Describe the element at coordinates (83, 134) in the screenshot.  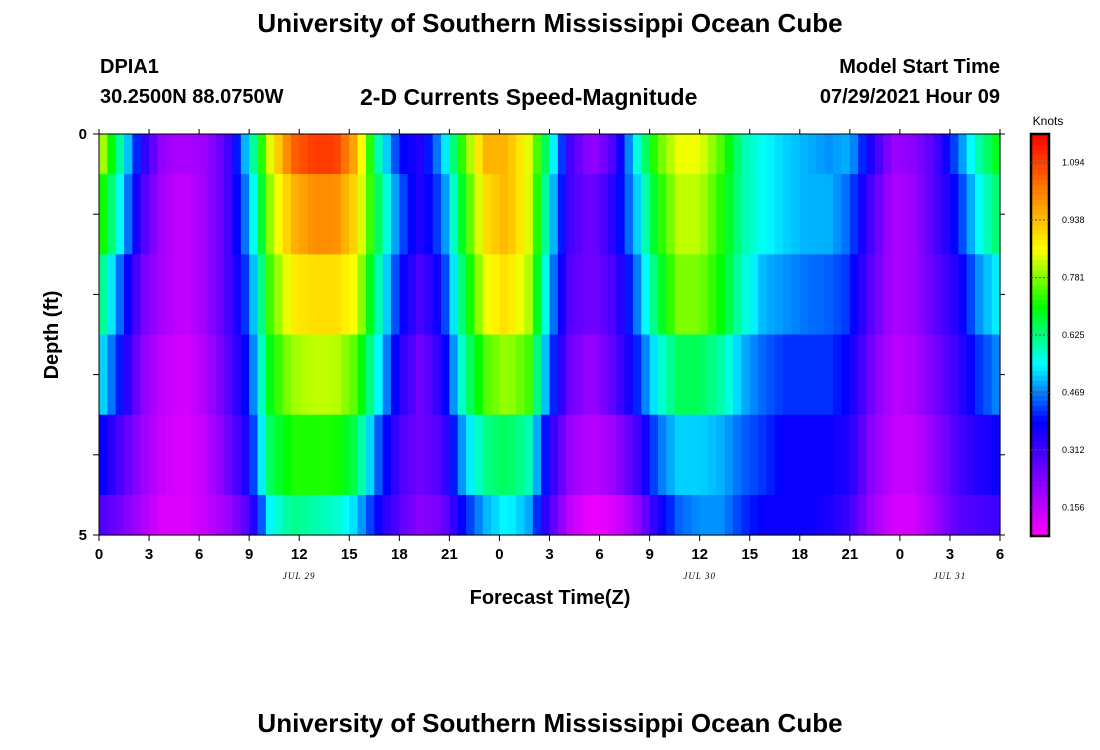
I see `y-tick-label: 0` at that location.